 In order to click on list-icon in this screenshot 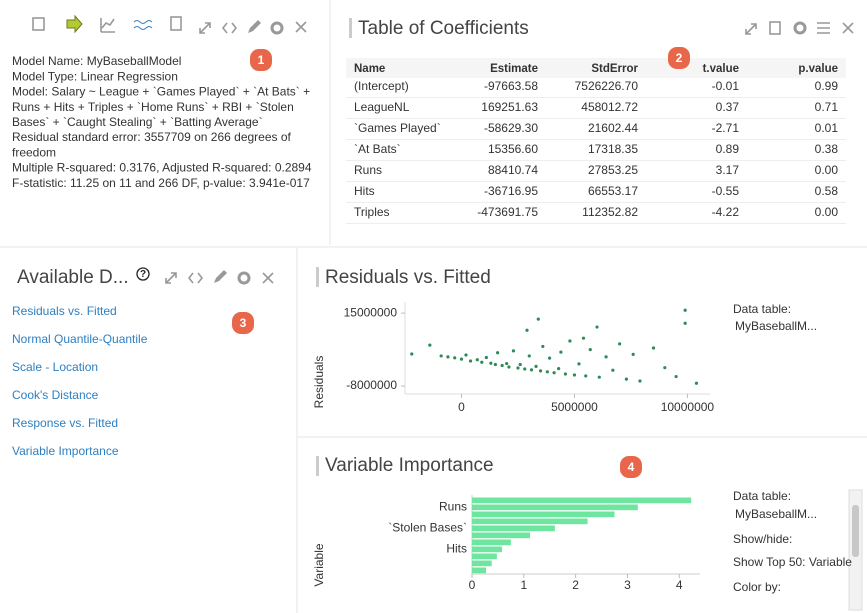, I will do `click(823, 28)`.